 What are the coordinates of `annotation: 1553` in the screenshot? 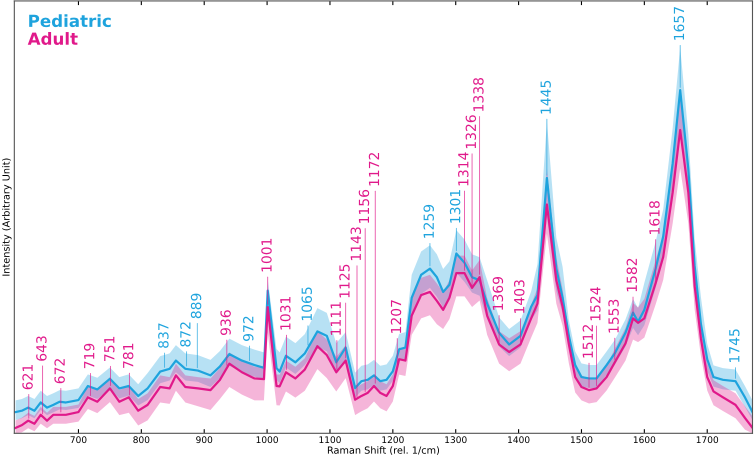 It's located at (613, 316).